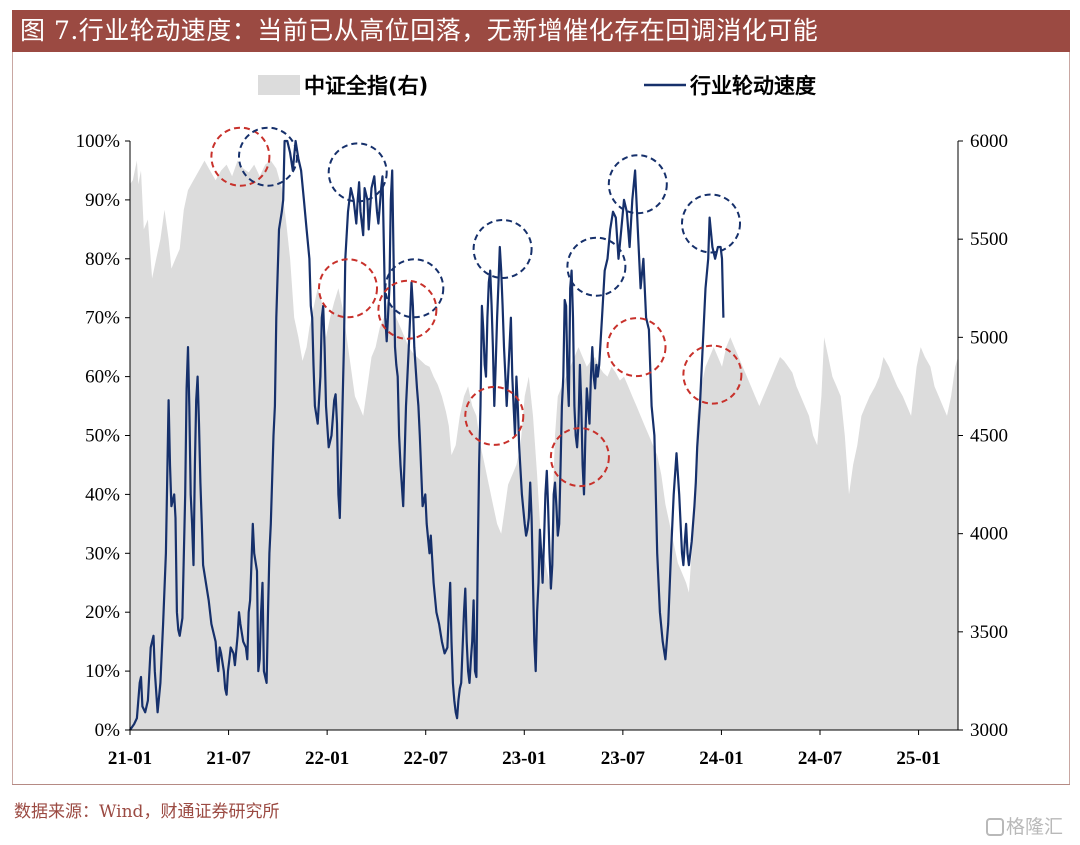 The image size is (1080, 845). Describe the element at coordinates (366, 86) in the screenshot. I see `legend-label-area: 中证全指(右)` at that location.